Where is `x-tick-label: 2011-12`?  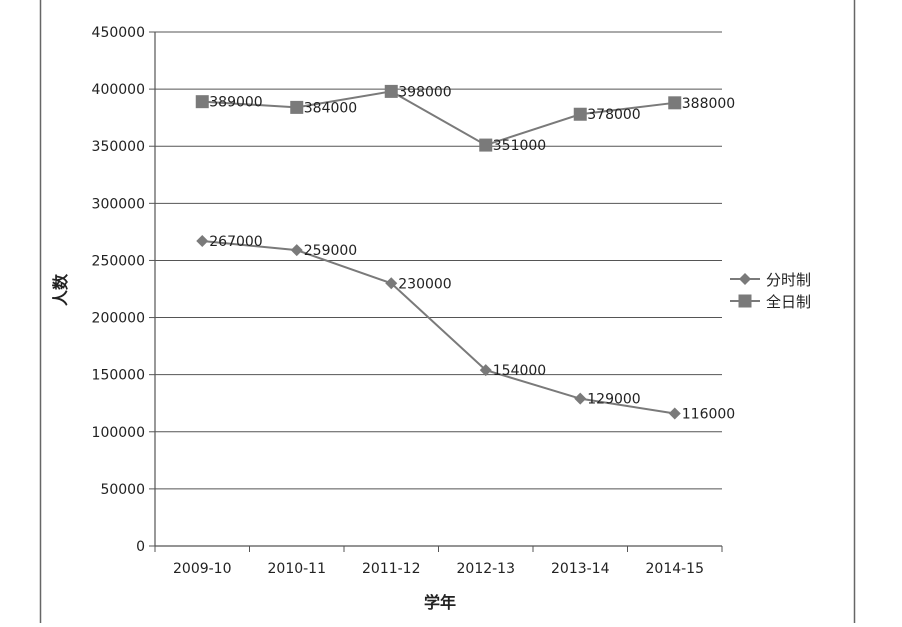 x-tick-label: 2011-12 is located at coordinates (391, 569).